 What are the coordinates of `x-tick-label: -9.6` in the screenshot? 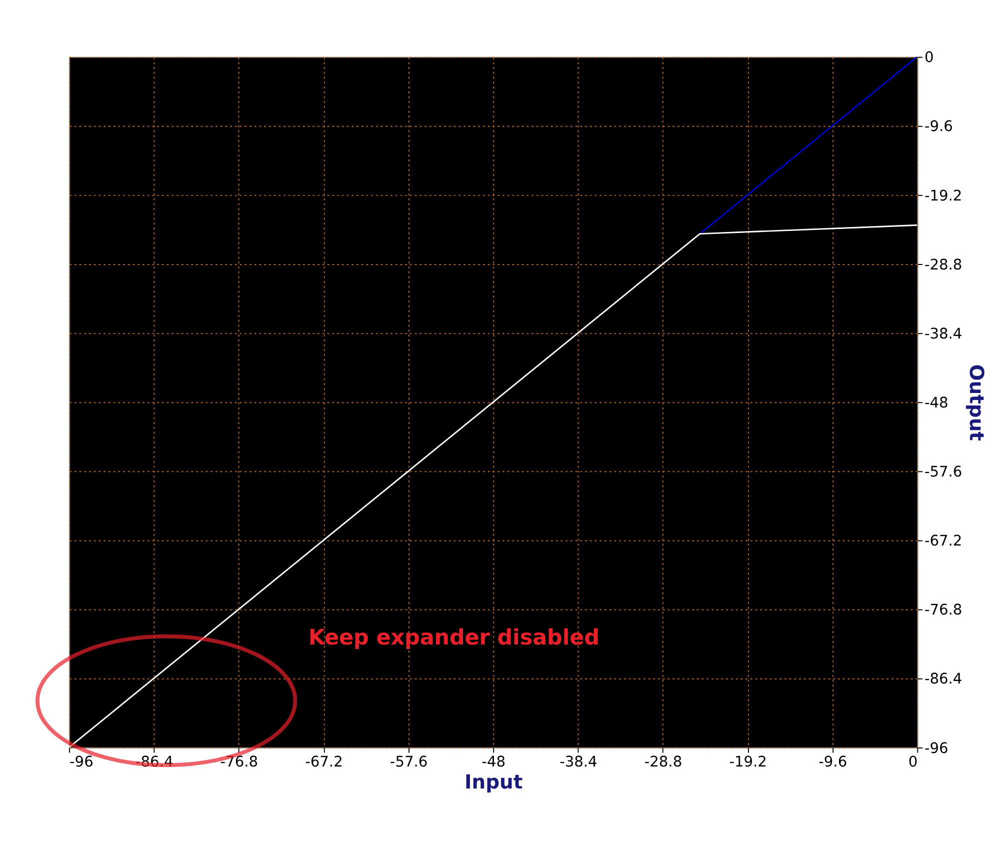 It's located at (833, 761).